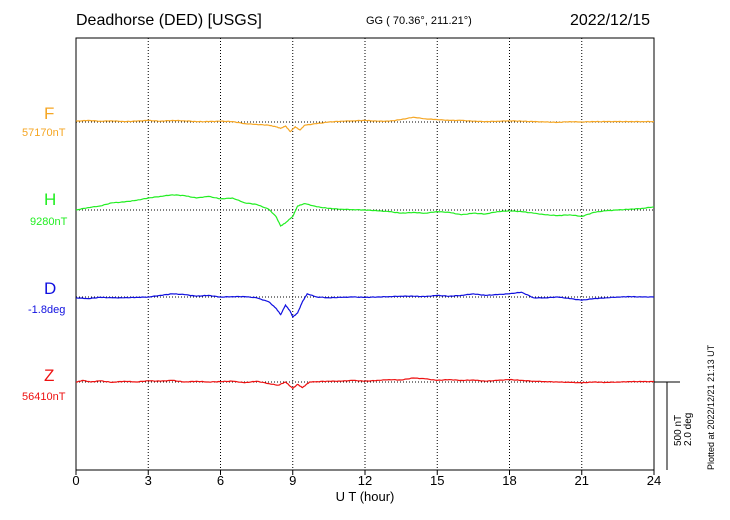  I want to click on channel-baseline-d: -1.8deg, so click(47, 310).